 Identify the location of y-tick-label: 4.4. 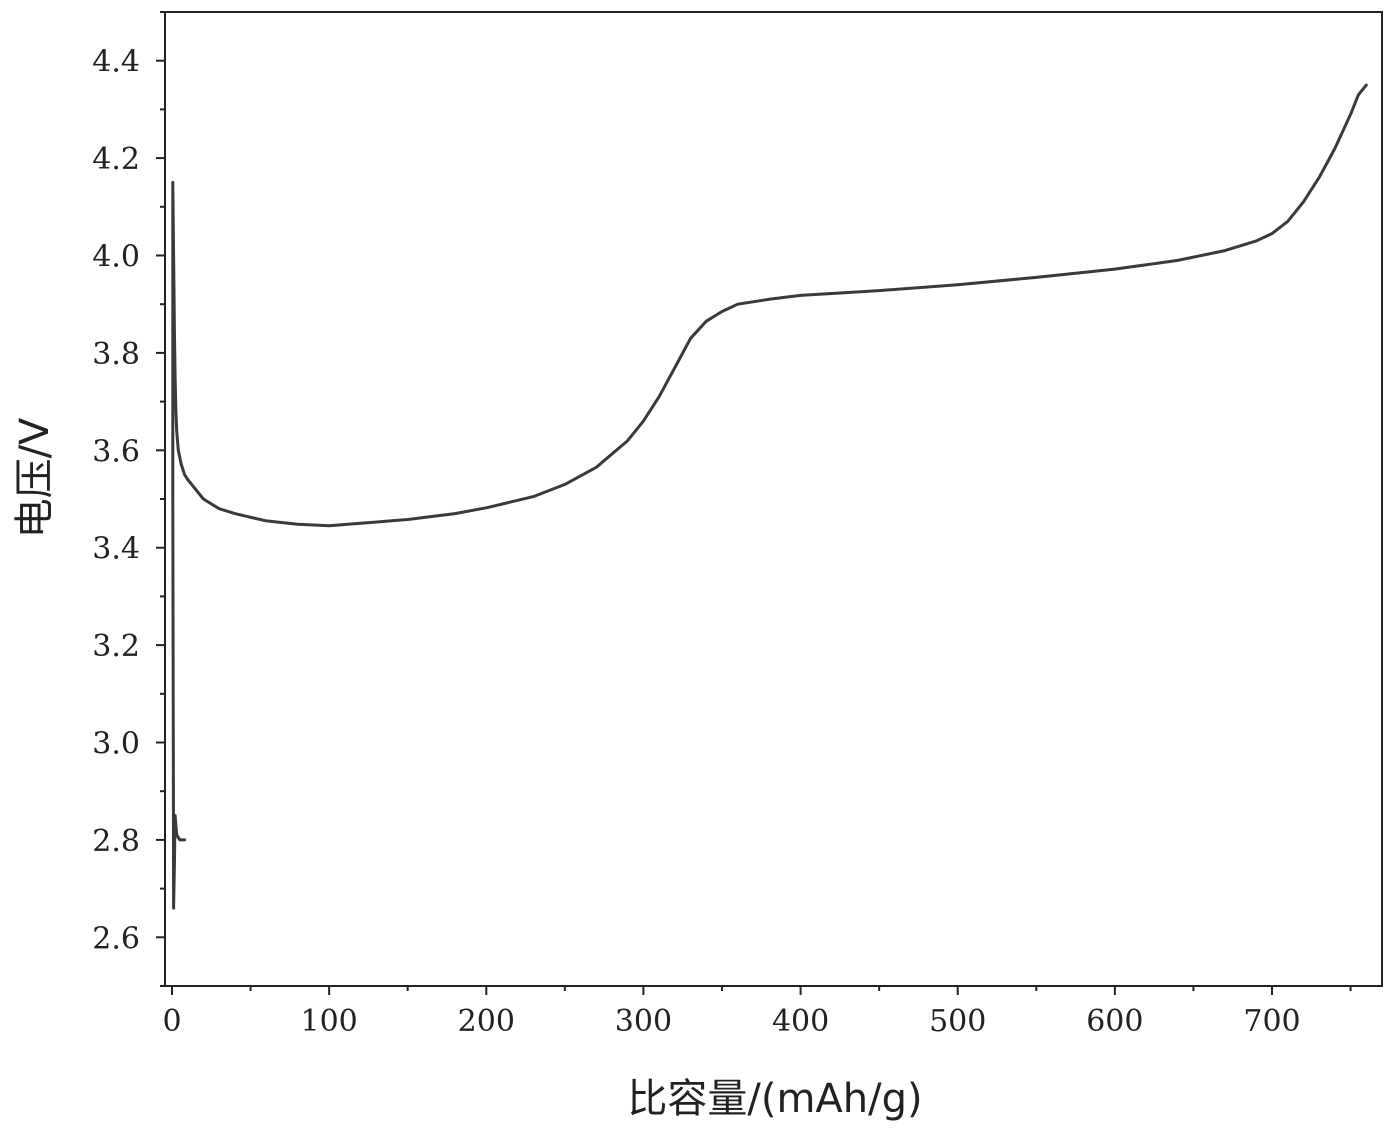
(116, 62).